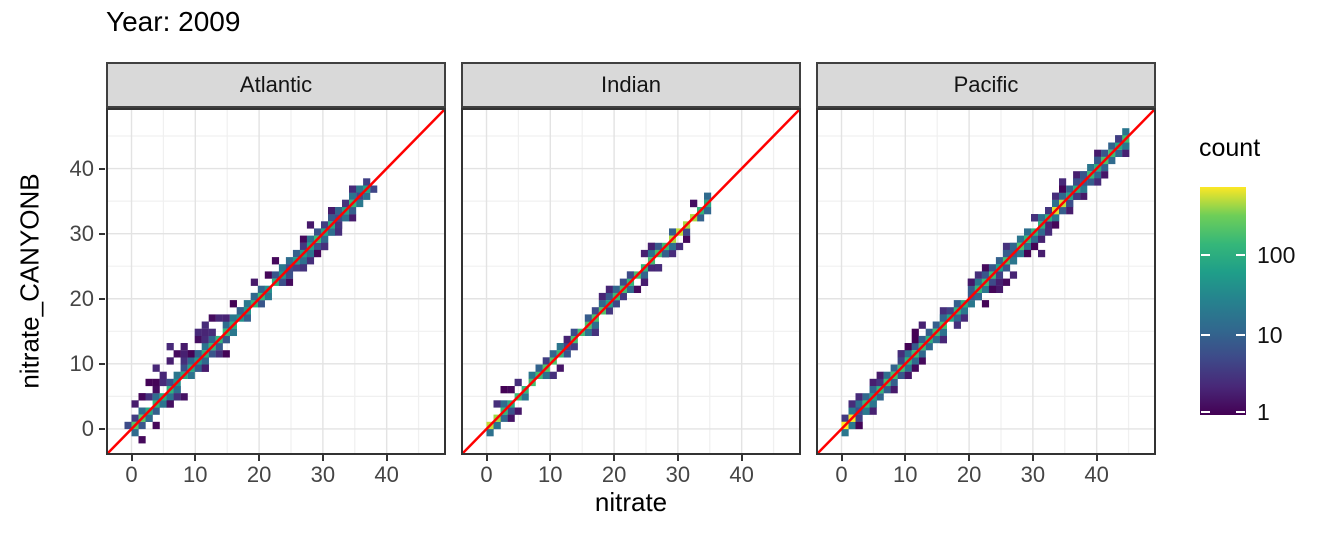 This screenshot has width=1344, height=537. I want to click on facet-strip-label: Pacific, so click(986, 84).